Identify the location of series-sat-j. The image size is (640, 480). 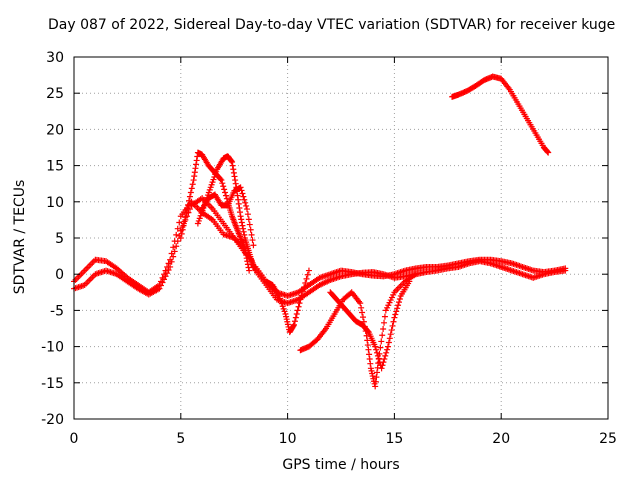
(370, 325).